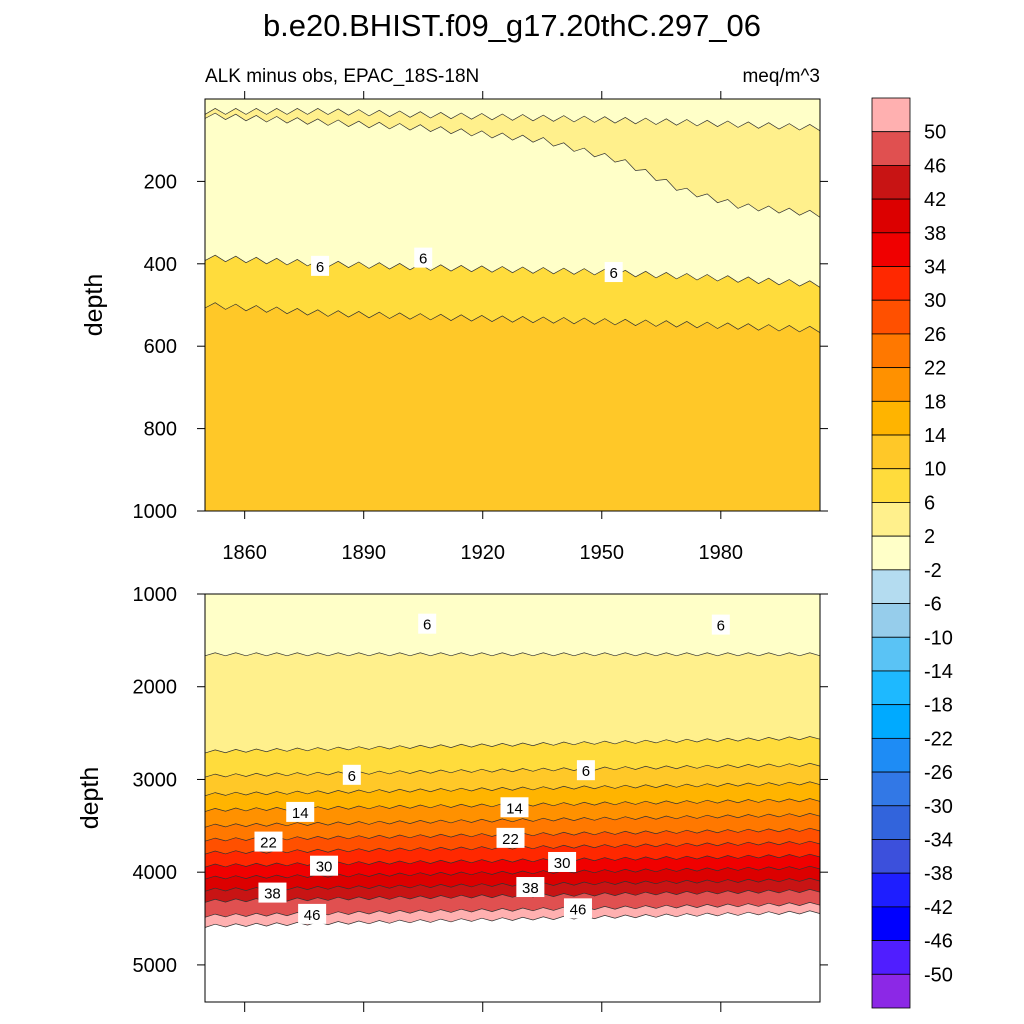 Image resolution: width=1024 pixels, height=1024 pixels. Describe the element at coordinates (155, 780) in the screenshot. I see `lower-y-tick-label: 3000` at that location.